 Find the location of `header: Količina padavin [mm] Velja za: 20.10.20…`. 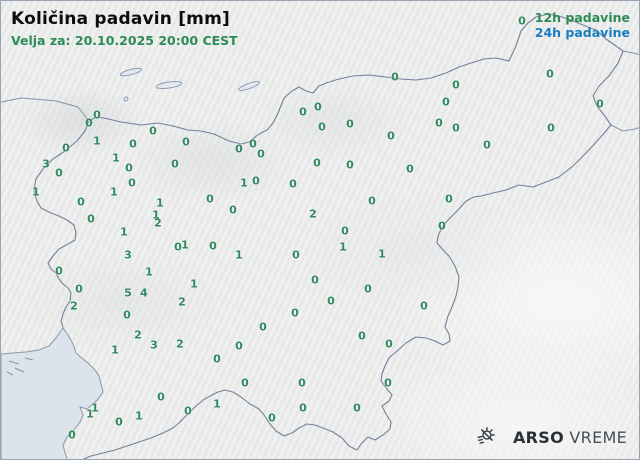

header: Količina padavin [mm] Velja za: 20.10.20… is located at coordinates (124, 28).